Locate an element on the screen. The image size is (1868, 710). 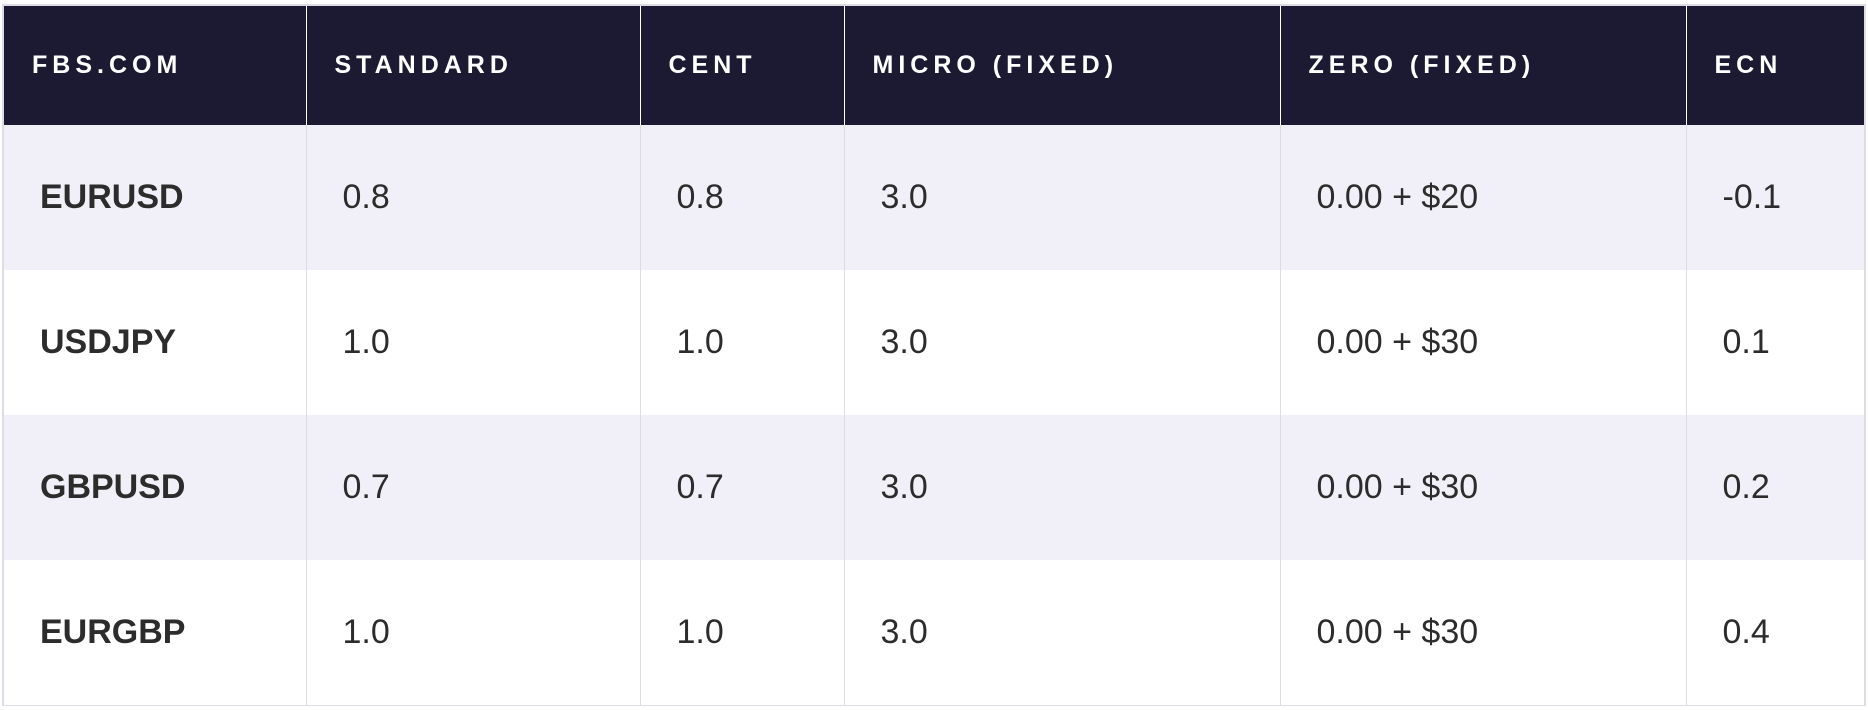
spread-cell: 0.1 is located at coordinates (1746, 342).